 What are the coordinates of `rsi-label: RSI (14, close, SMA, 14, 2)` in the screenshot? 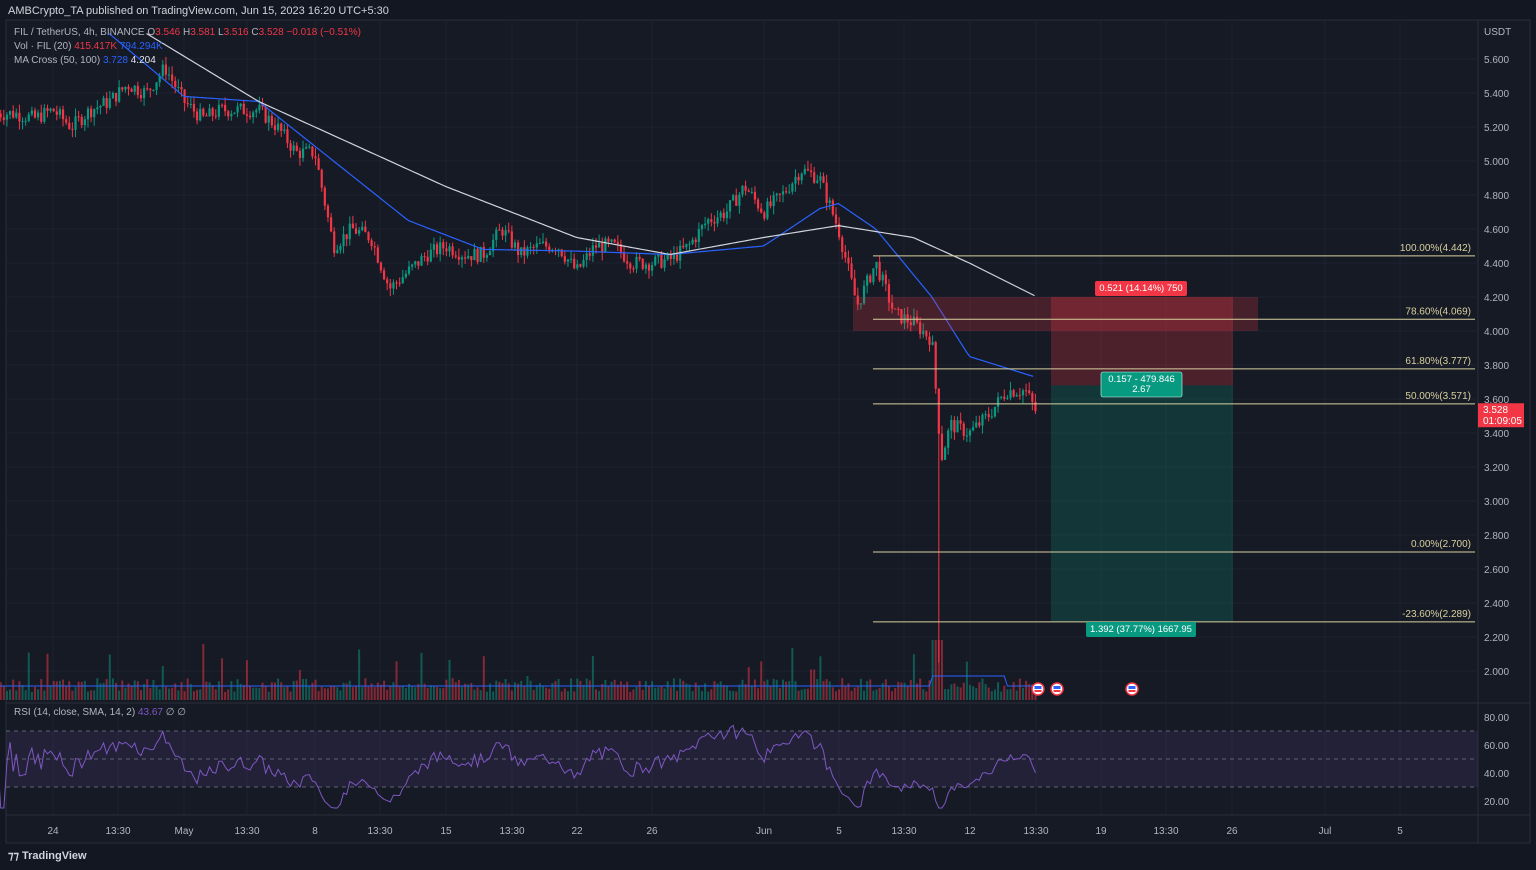 It's located at (75, 712).